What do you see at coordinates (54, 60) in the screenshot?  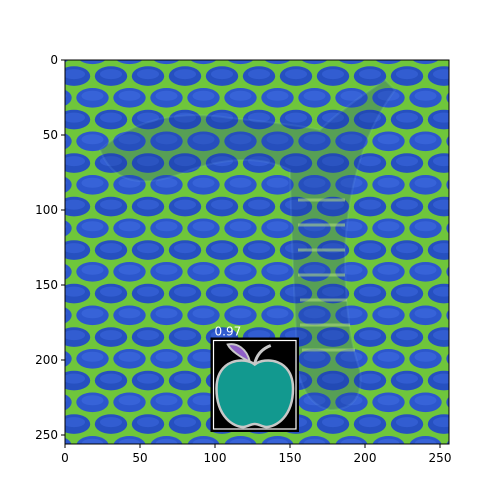 I see `y-tick-label: 0` at bounding box center [54, 60].